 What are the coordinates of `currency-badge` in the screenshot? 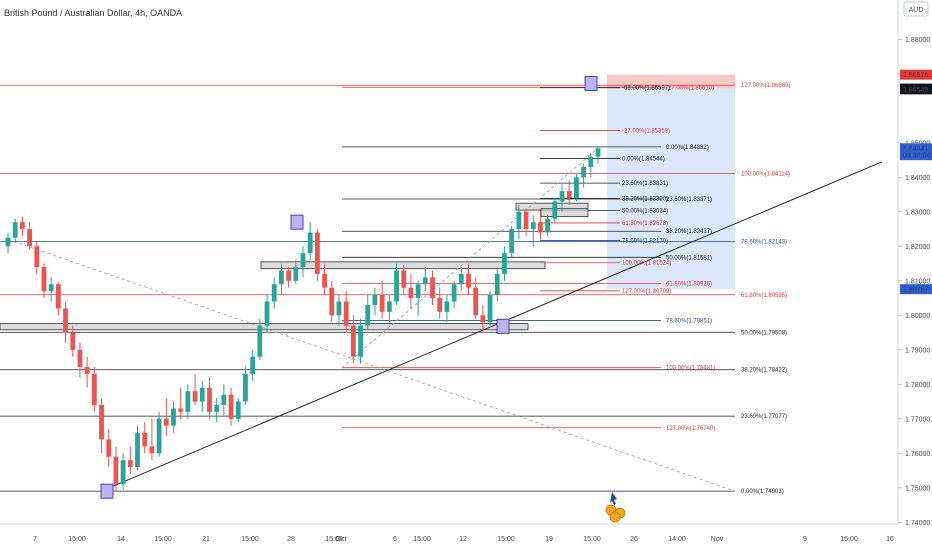 It's located at (916, 9).